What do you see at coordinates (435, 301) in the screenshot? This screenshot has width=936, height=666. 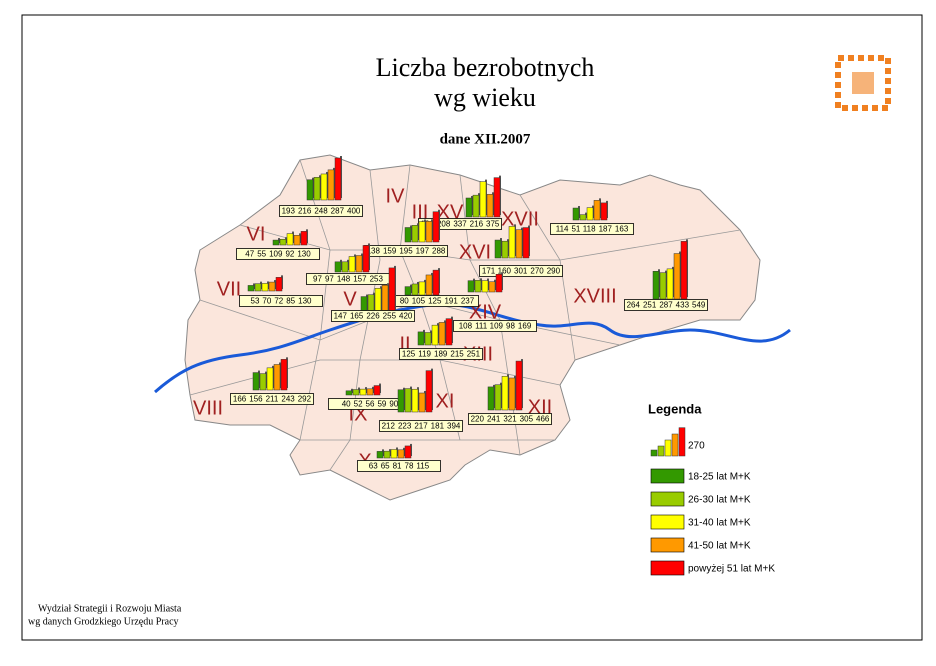 I see `value-label: 125` at bounding box center [435, 301].